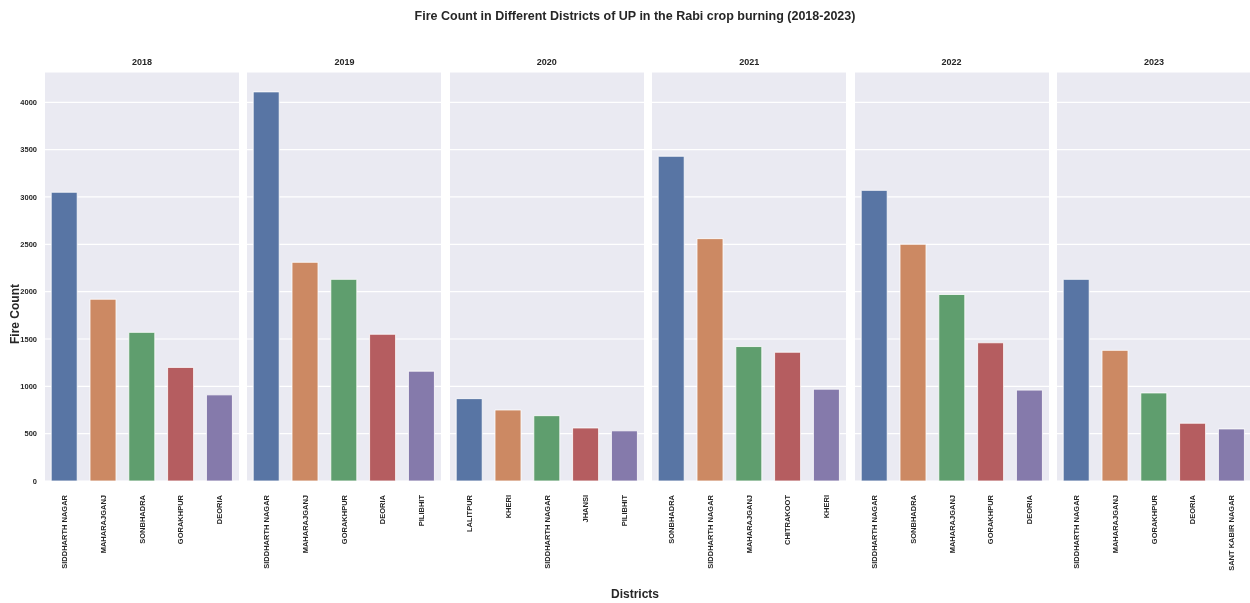 Image resolution: width=1250 pixels, height=603 pixels. What do you see at coordinates (15, 314) in the screenshot?
I see `y-axis-title: Fire Count` at bounding box center [15, 314].